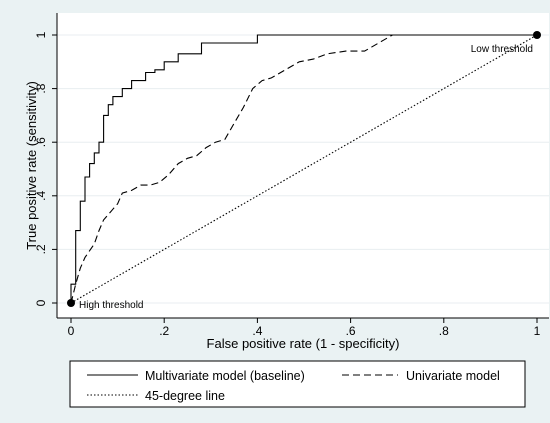  Describe the element at coordinates (31, 165) in the screenshot. I see `y-axis-title: True positive rate (sensitivity)` at that location.